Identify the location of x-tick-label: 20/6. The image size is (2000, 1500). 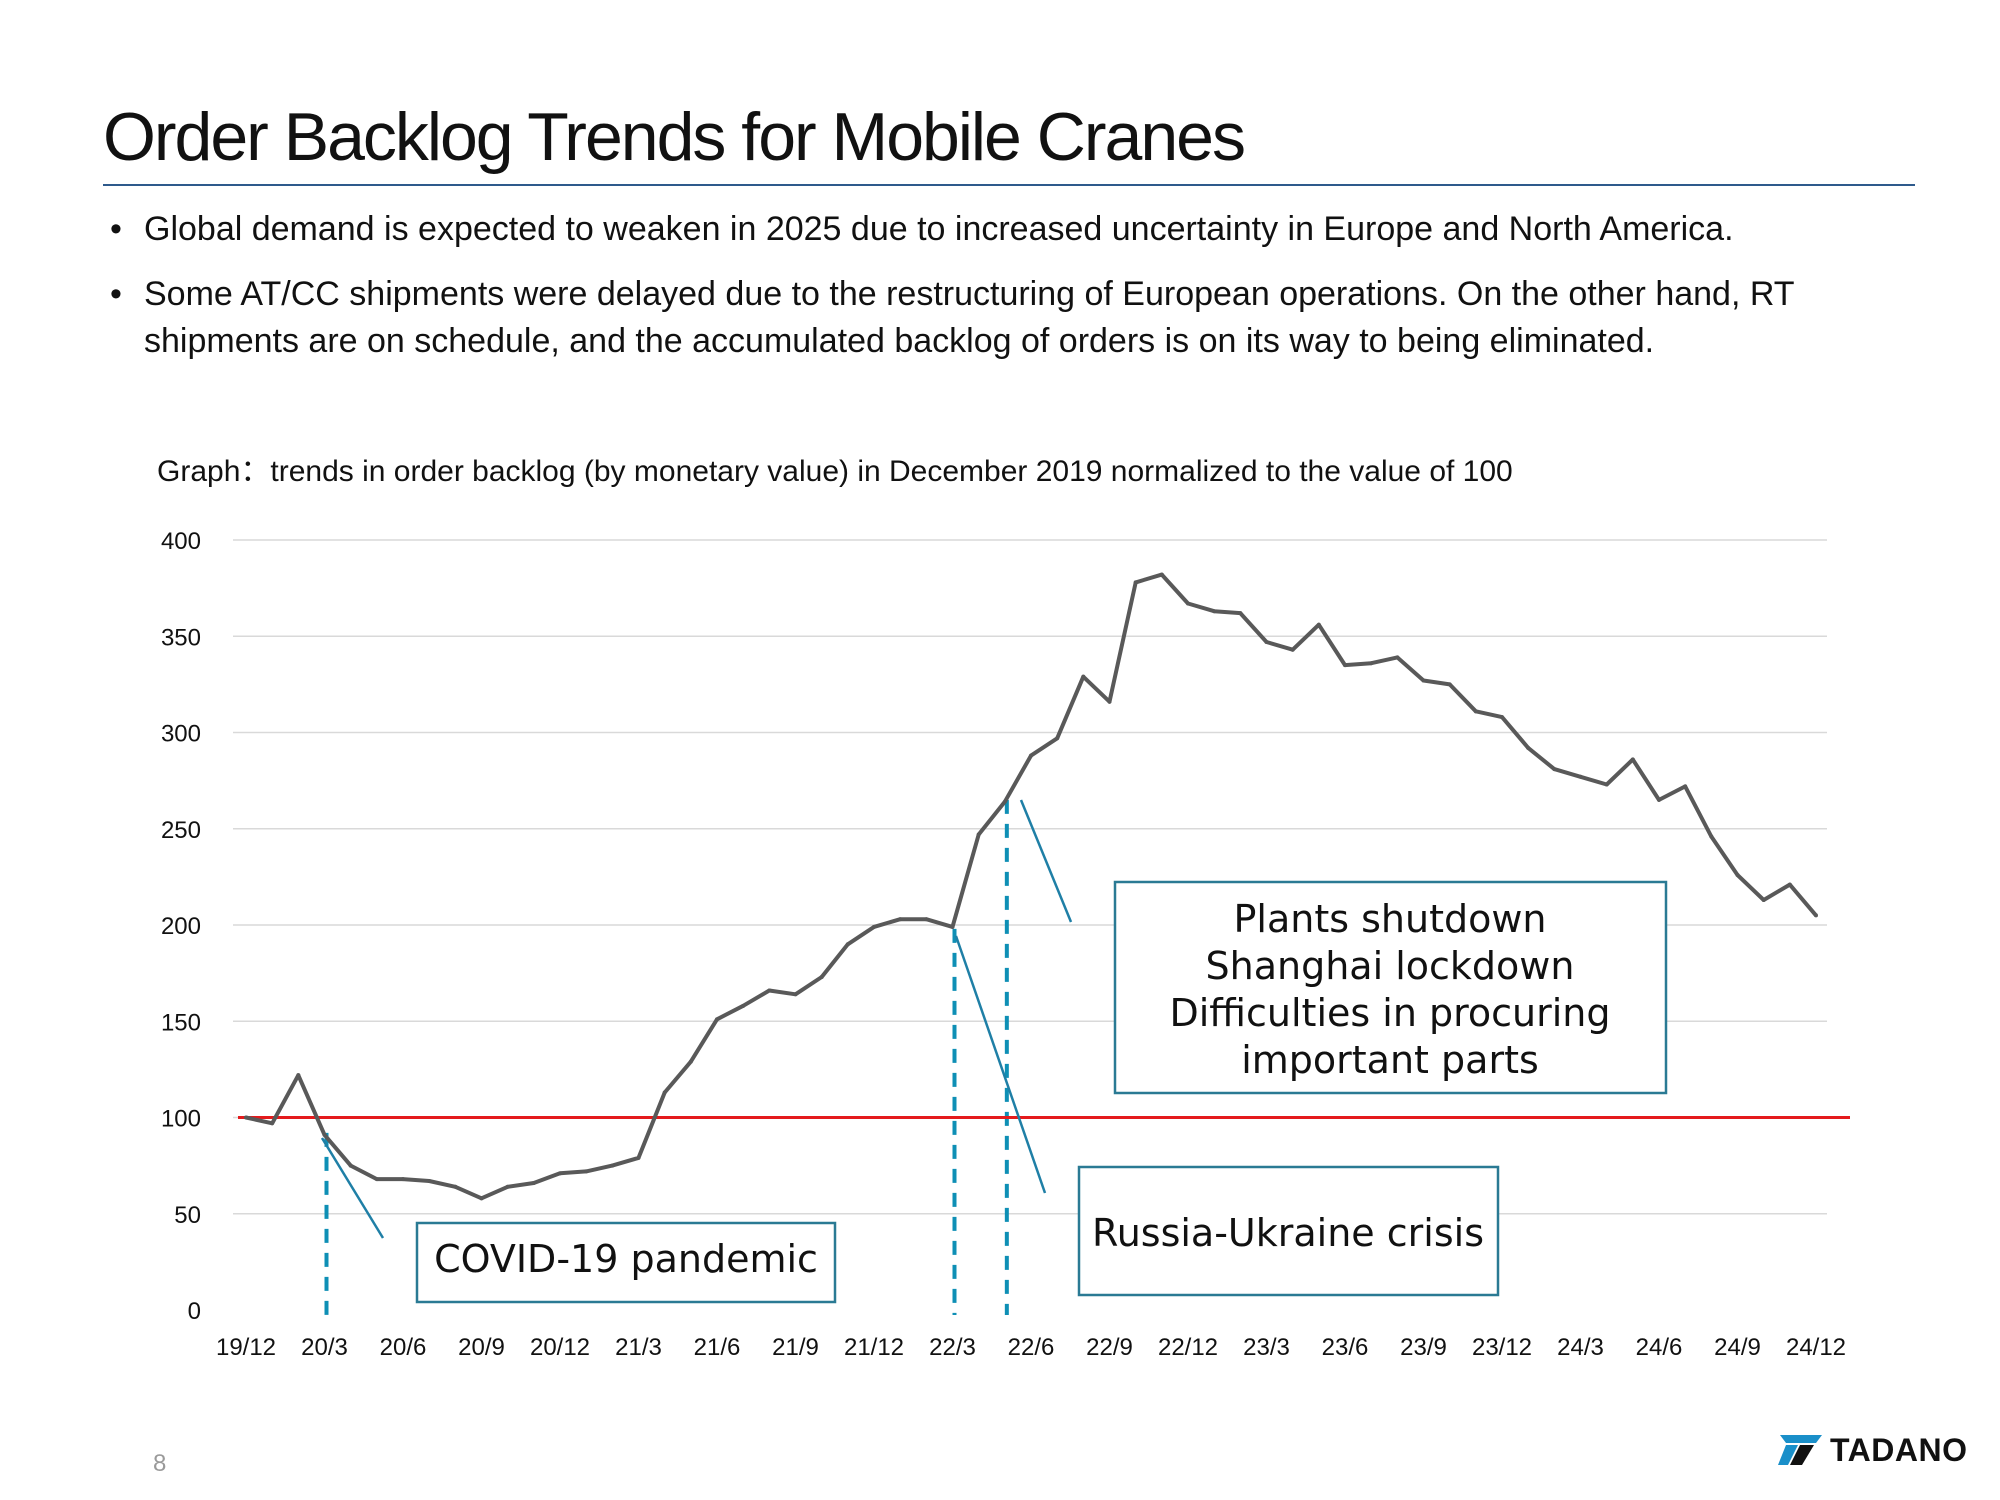
(403, 1347).